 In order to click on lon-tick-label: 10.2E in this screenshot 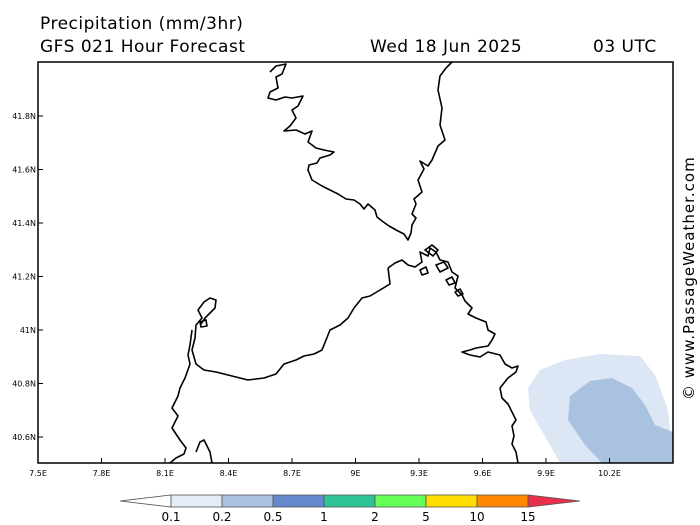, I will do `click(609, 473)`.